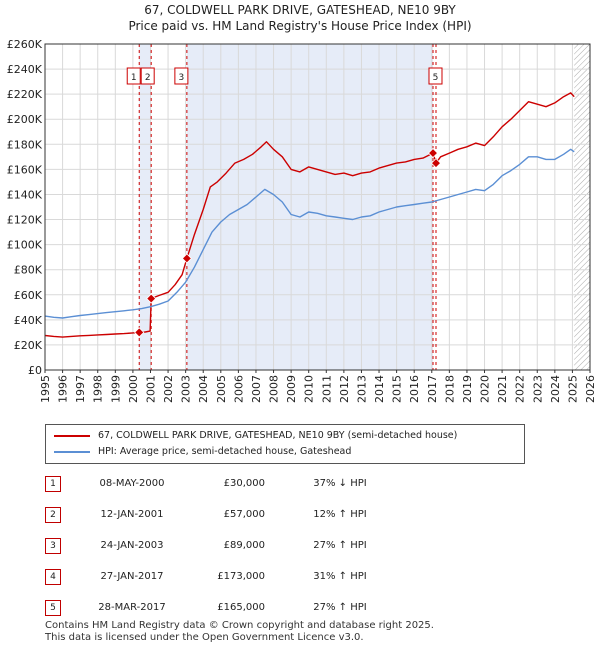  Describe the element at coordinates (241, 607) in the screenshot. I see `transaction-price: £165,000` at that location.